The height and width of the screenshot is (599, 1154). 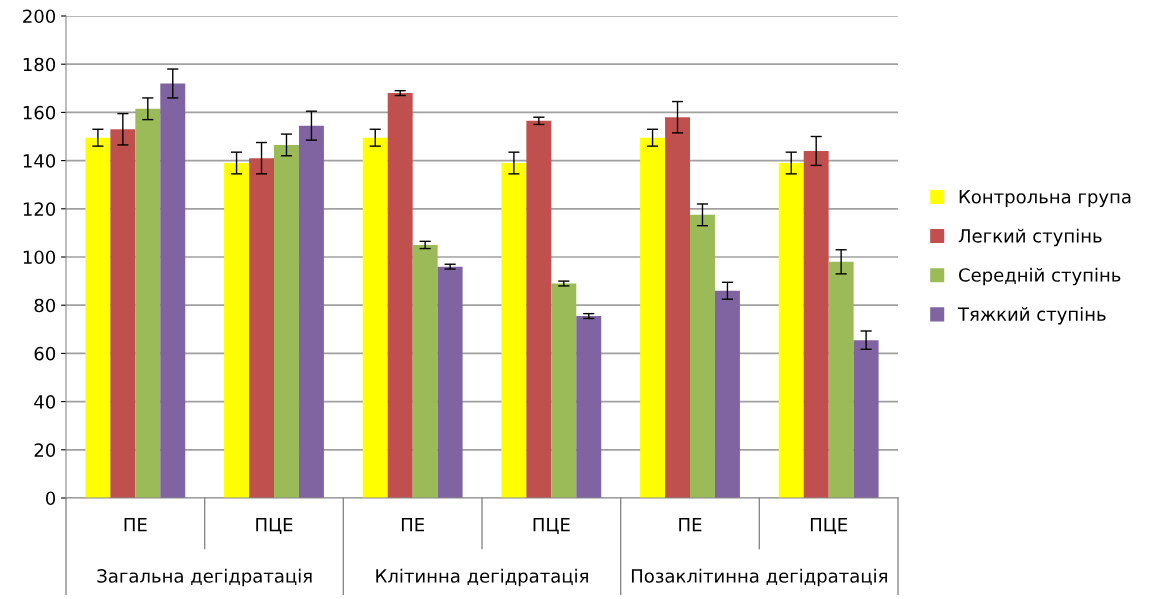 I want to click on y-tick-label: 60, so click(x=45, y=353).